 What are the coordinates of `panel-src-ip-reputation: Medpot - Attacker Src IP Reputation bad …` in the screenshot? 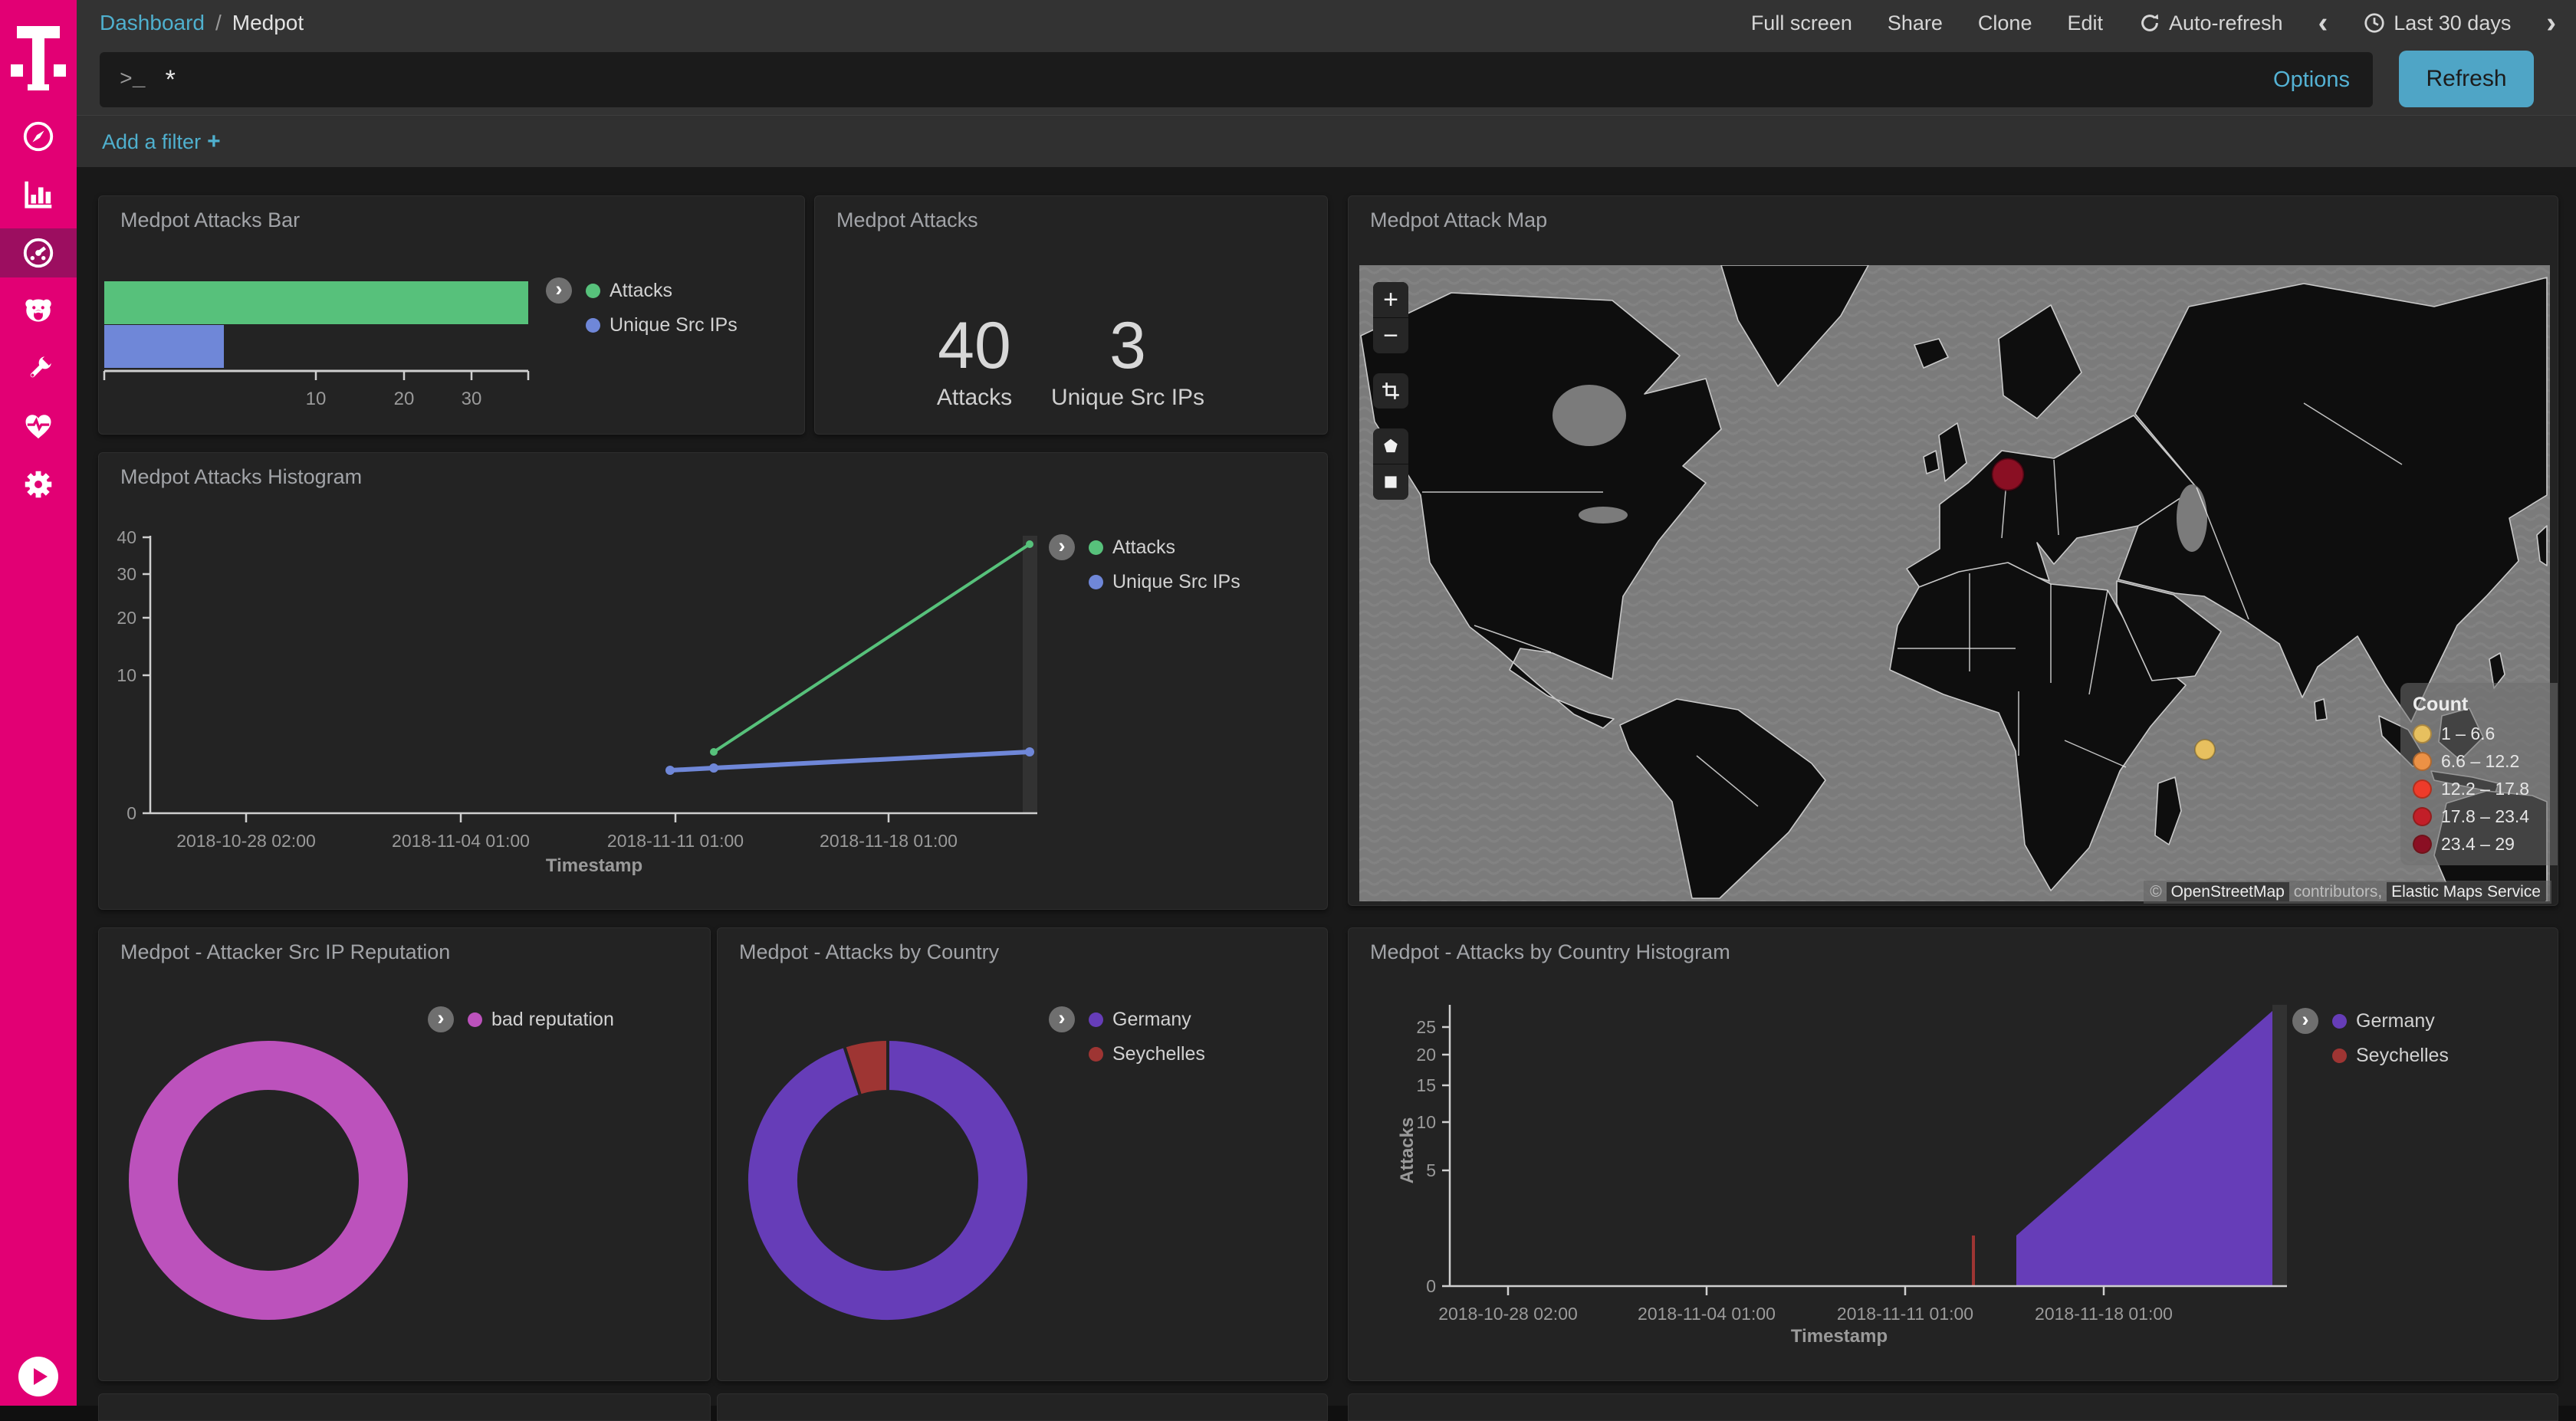 It's located at (404, 1154).